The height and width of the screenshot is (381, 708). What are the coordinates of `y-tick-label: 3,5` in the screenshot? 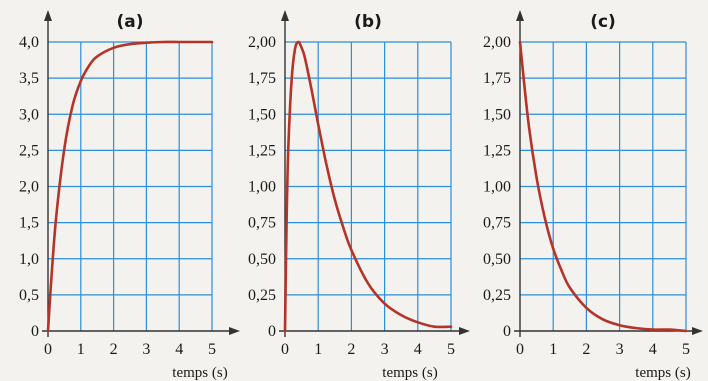 It's located at (29, 78).